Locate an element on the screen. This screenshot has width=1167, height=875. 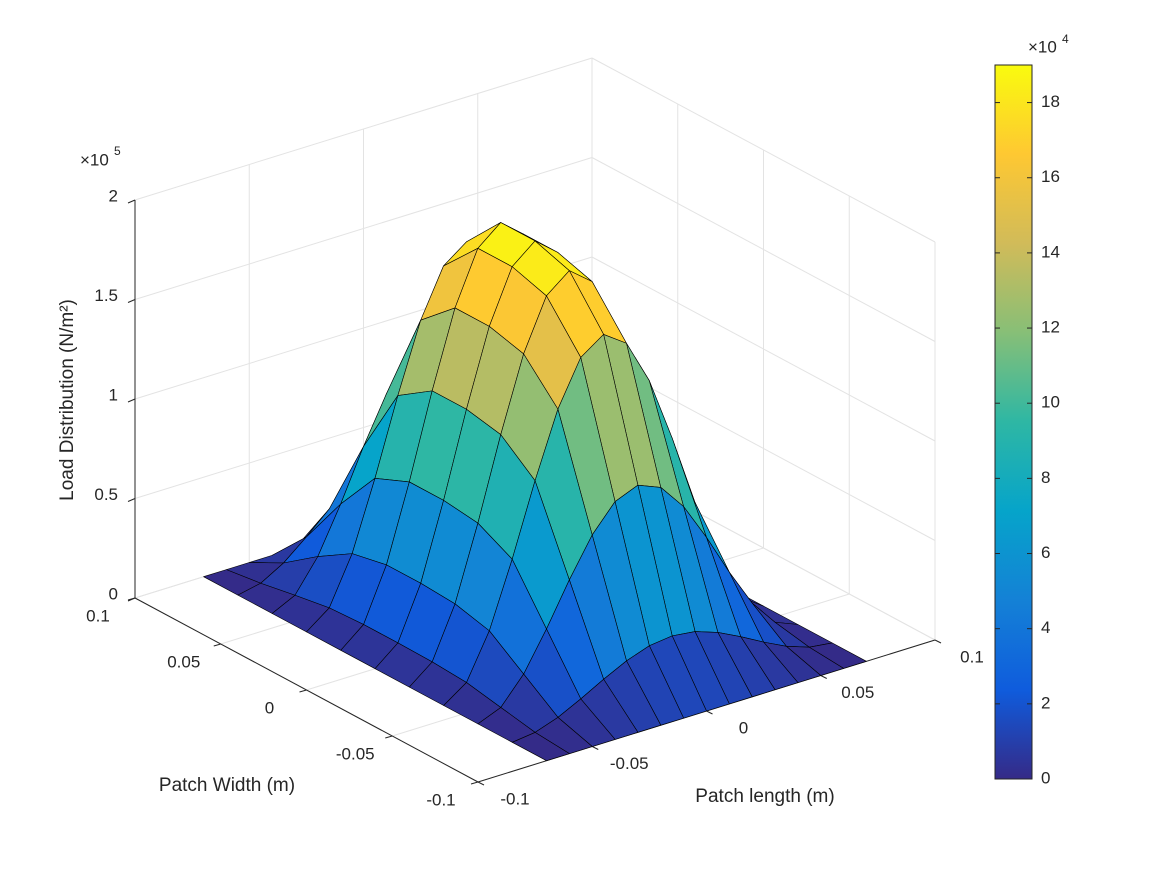
x-axis-label: Patch length (m) is located at coordinates (764, 796).